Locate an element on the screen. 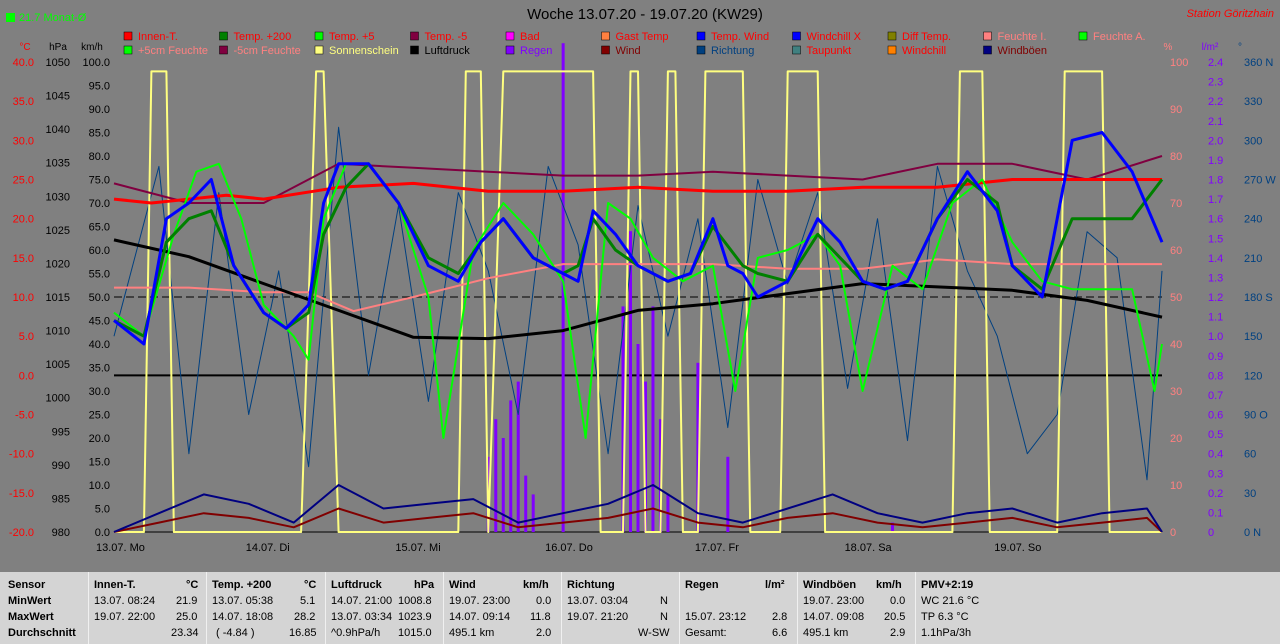 The width and height of the screenshot is (1280, 644). station-name: Station Göritzhain is located at coordinates (1230, 14).